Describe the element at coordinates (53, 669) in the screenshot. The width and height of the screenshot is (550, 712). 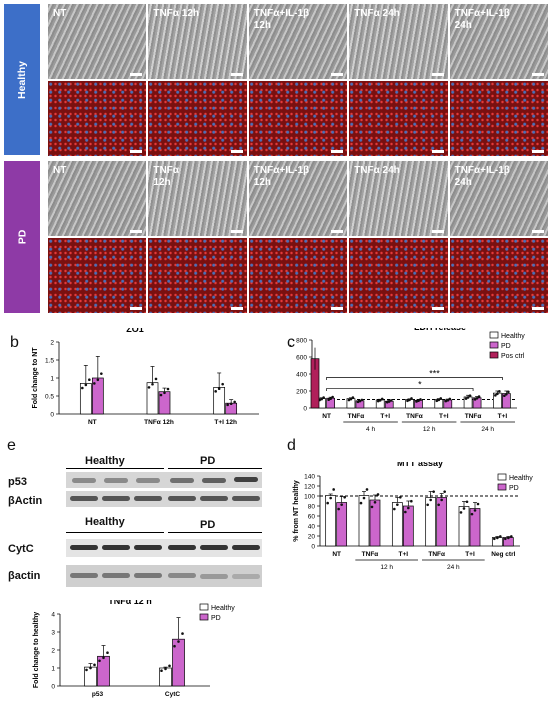
I see `y-tick-label: 1` at that location.